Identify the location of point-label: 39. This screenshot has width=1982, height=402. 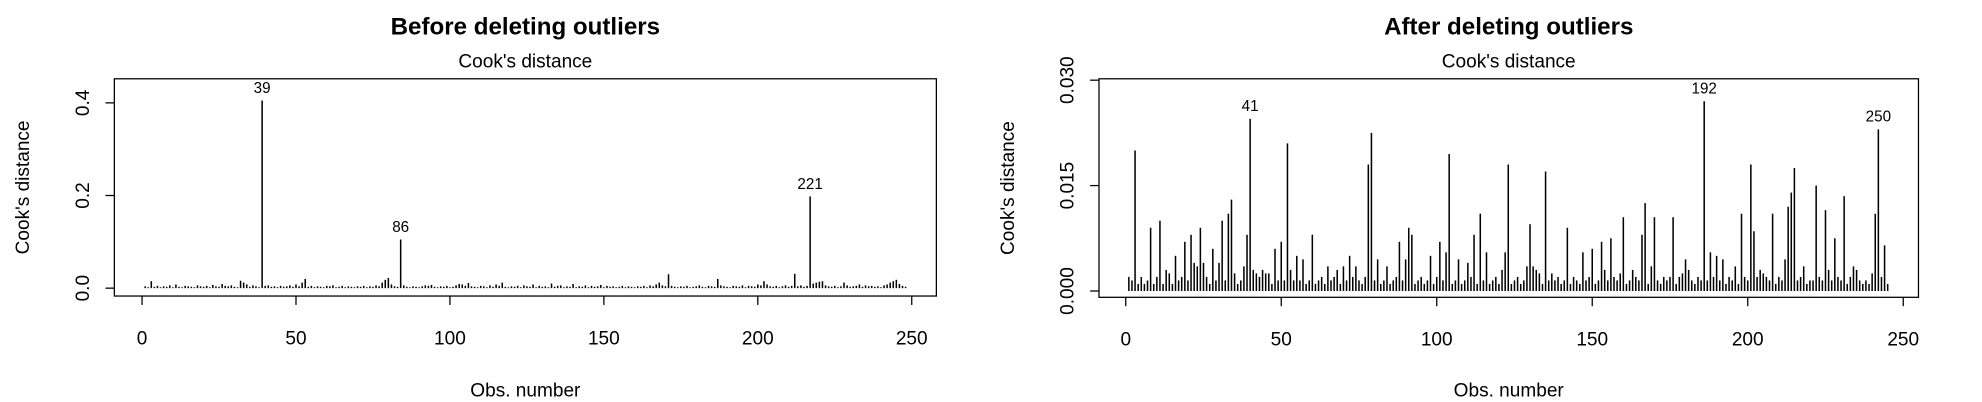
(262, 88).